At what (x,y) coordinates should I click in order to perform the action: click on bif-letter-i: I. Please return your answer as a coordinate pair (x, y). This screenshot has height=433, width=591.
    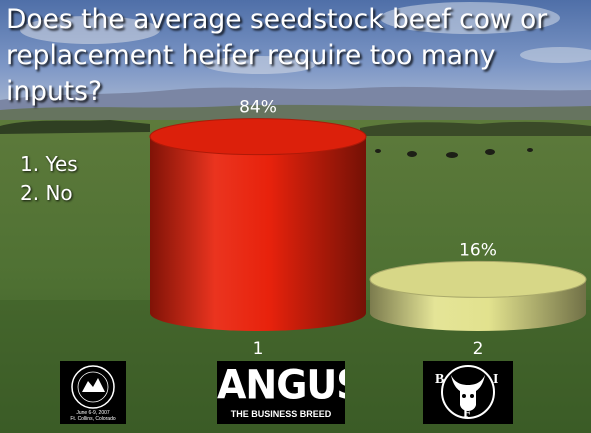
    Looking at the image, I should click on (496, 379).